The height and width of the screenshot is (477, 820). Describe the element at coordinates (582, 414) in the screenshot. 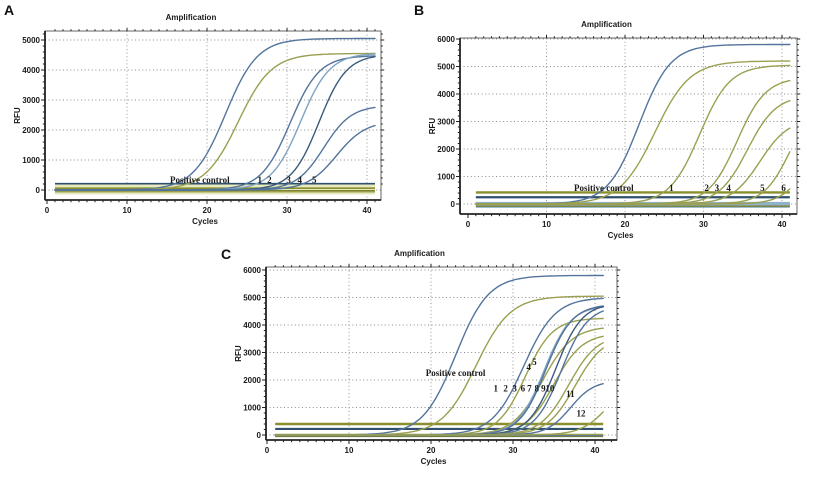

I see `annotation-12: 12` at that location.